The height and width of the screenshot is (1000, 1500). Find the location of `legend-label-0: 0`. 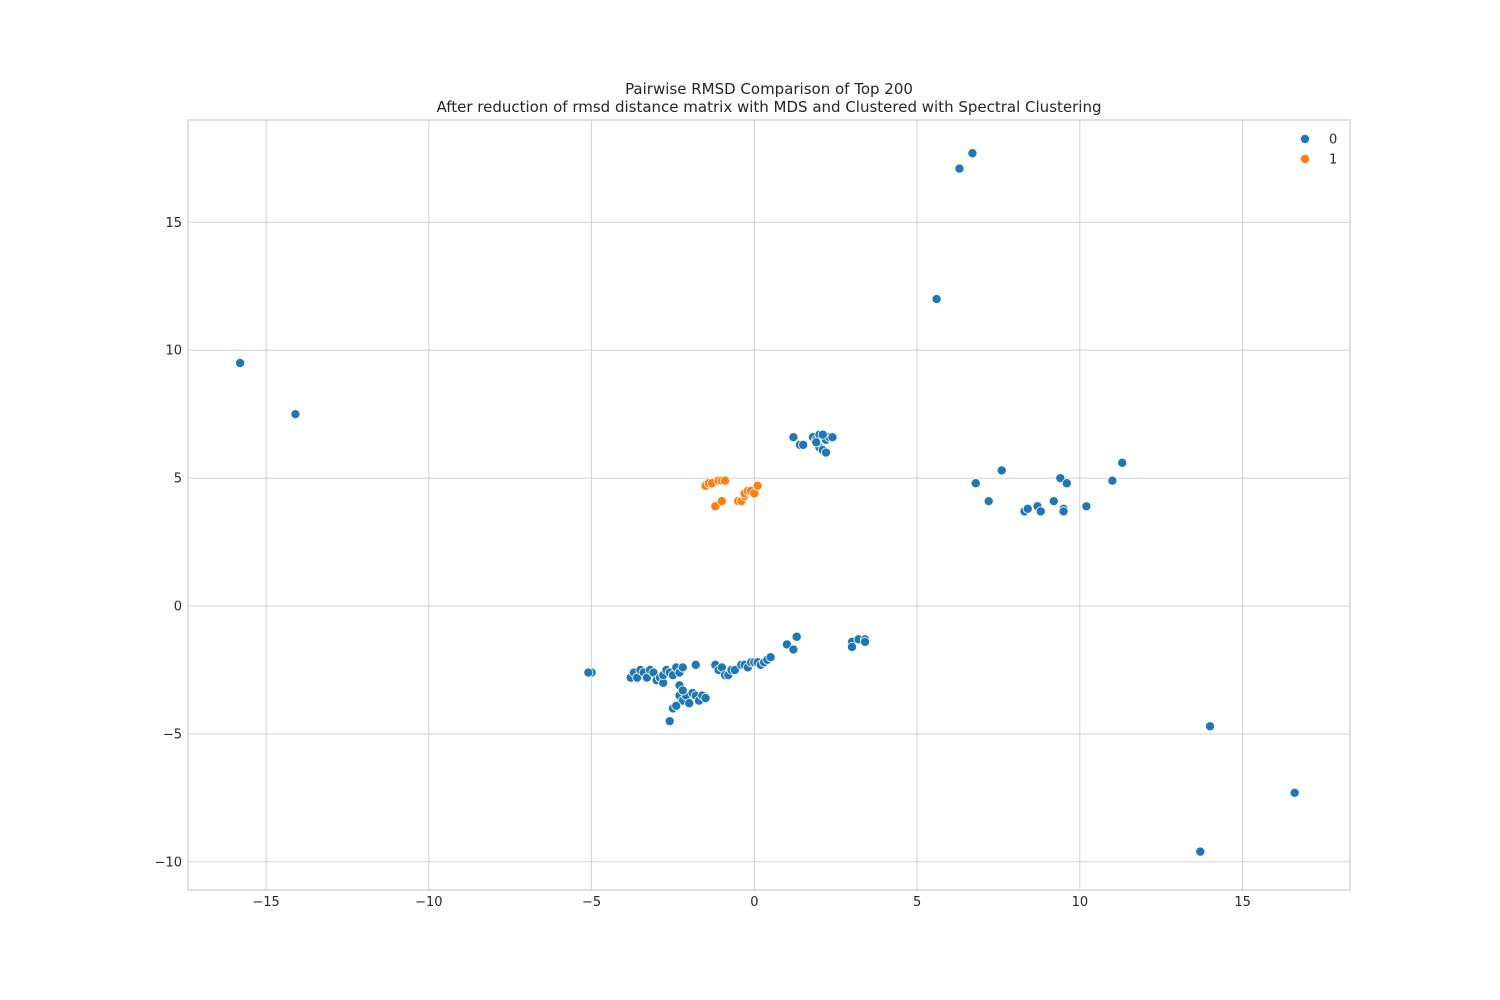

legend-label-0: 0 is located at coordinates (1333, 140).